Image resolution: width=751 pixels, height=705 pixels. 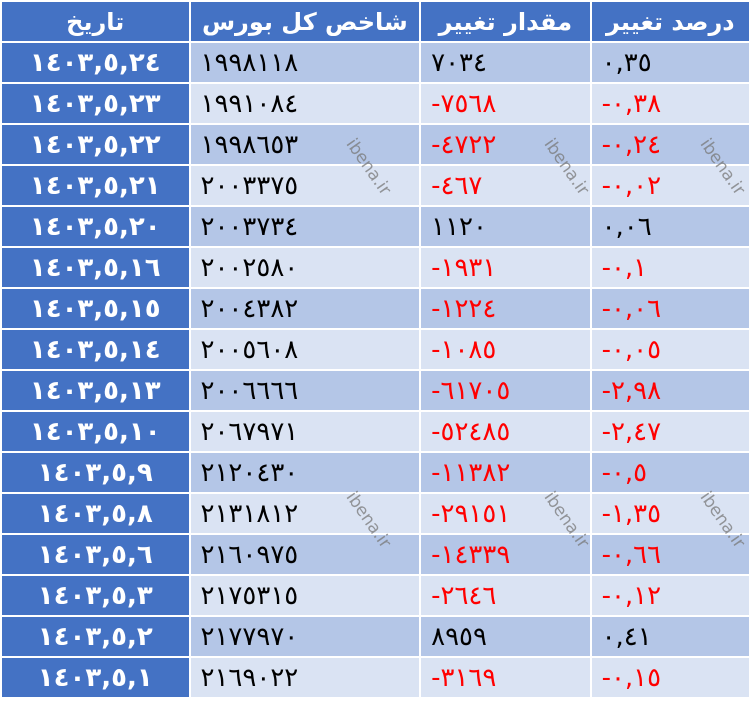 What do you see at coordinates (670, 554) in the screenshot?
I see `percent-cell: -٠,٦٦` at bounding box center [670, 554].